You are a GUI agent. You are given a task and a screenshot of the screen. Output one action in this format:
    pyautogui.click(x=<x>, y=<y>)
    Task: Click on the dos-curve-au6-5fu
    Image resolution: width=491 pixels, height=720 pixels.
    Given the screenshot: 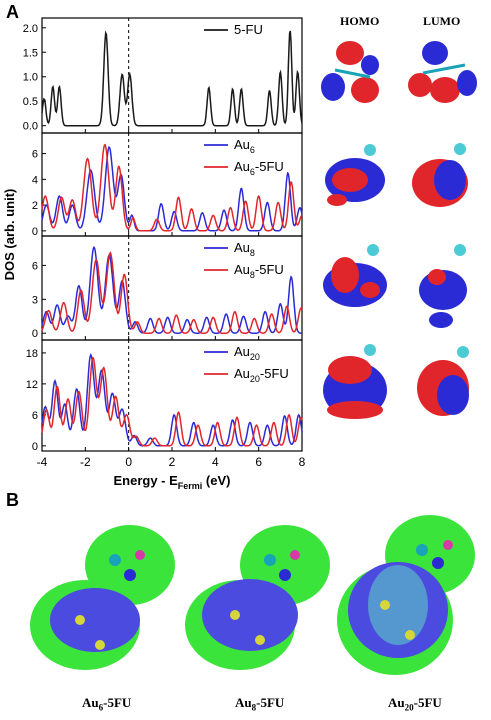 What is the action you would take?
    pyautogui.click(x=172, y=187)
    